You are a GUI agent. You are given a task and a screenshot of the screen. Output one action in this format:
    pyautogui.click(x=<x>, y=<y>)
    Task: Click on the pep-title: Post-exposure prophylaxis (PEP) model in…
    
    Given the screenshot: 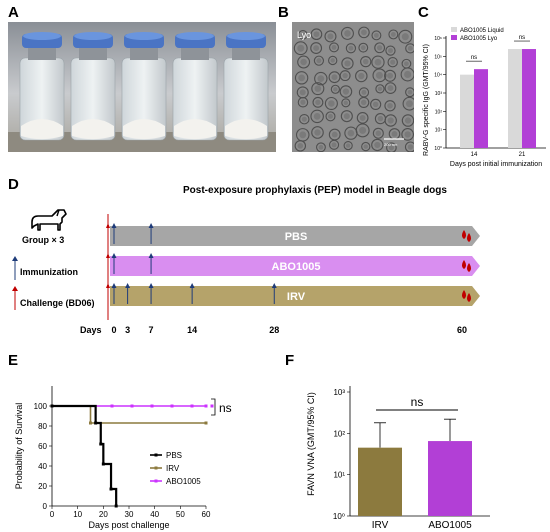 What is the action you would take?
    pyautogui.click(x=315, y=190)
    